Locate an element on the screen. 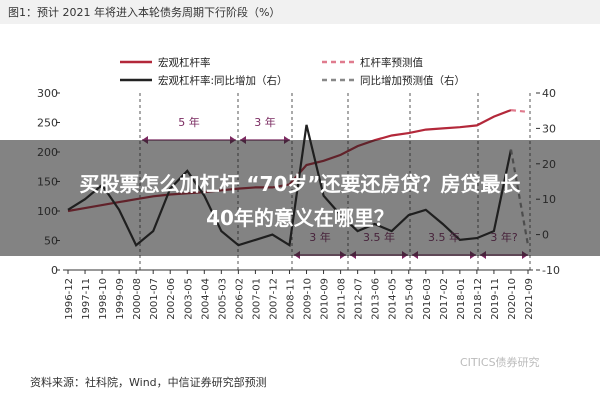 This screenshot has width=600, height=404. x-tick-label: 2018-01 is located at coordinates (461, 299).